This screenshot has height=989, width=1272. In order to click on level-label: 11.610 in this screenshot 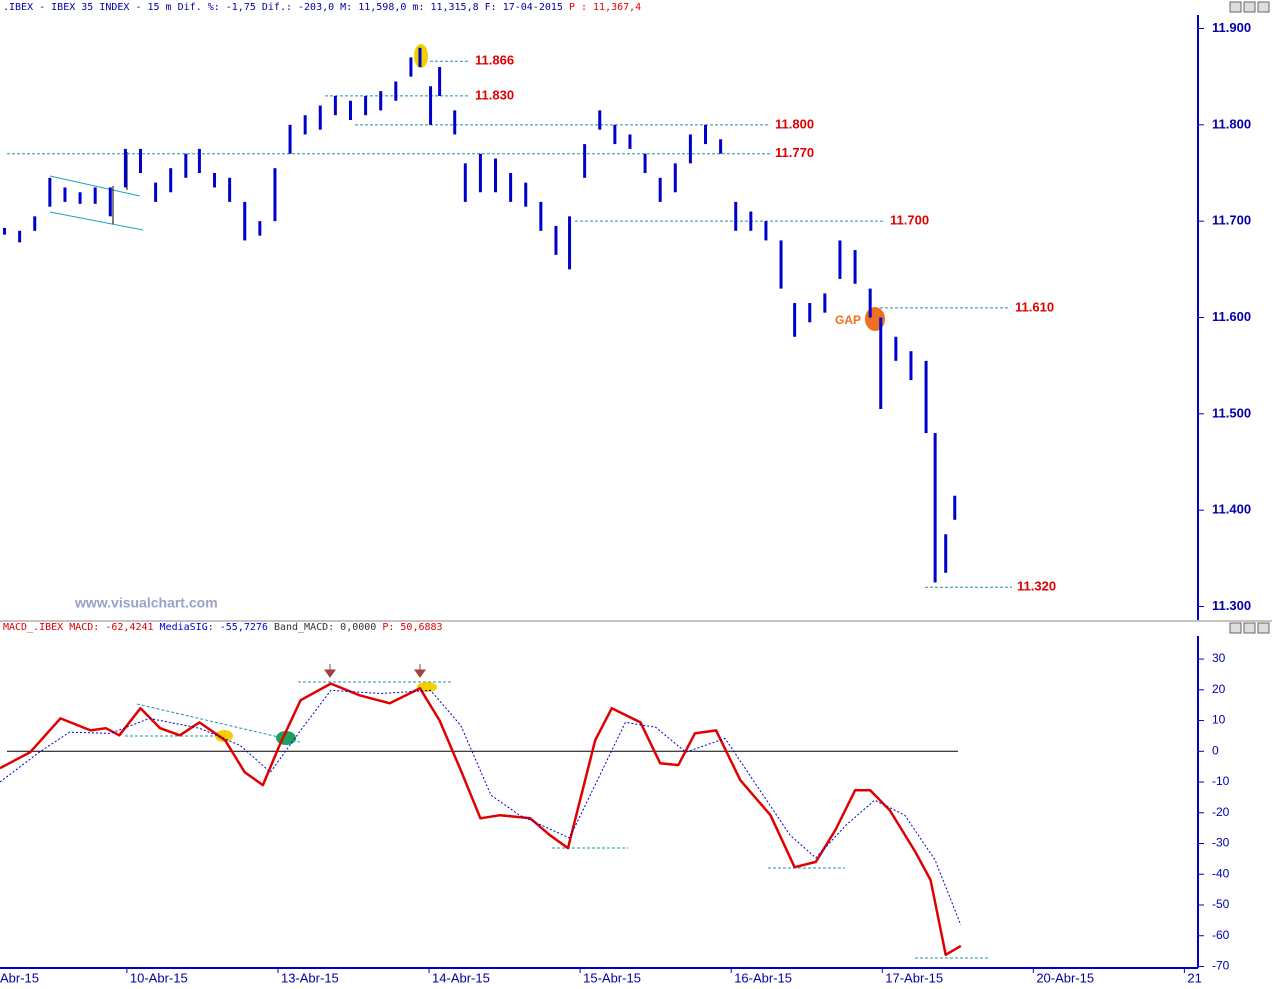, I will do `click(1034, 306)`.